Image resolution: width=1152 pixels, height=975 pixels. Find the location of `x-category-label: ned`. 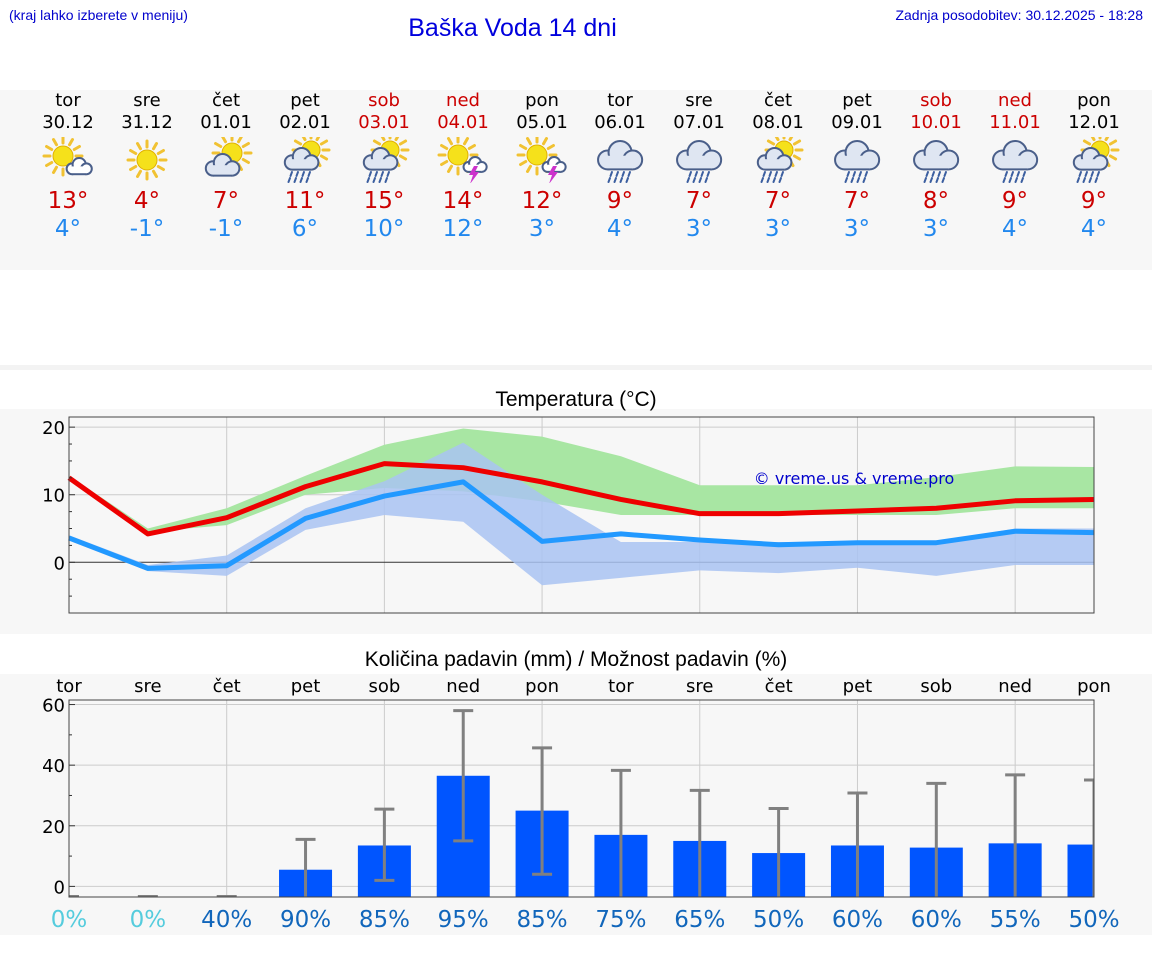

x-category-label: ned is located at coordinates (463, 686).